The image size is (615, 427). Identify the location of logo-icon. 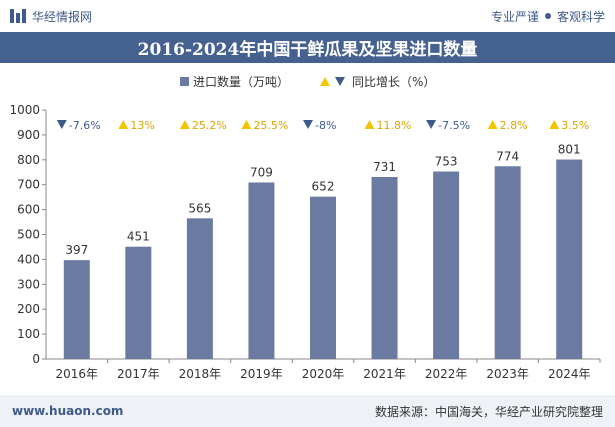
(18, 16).